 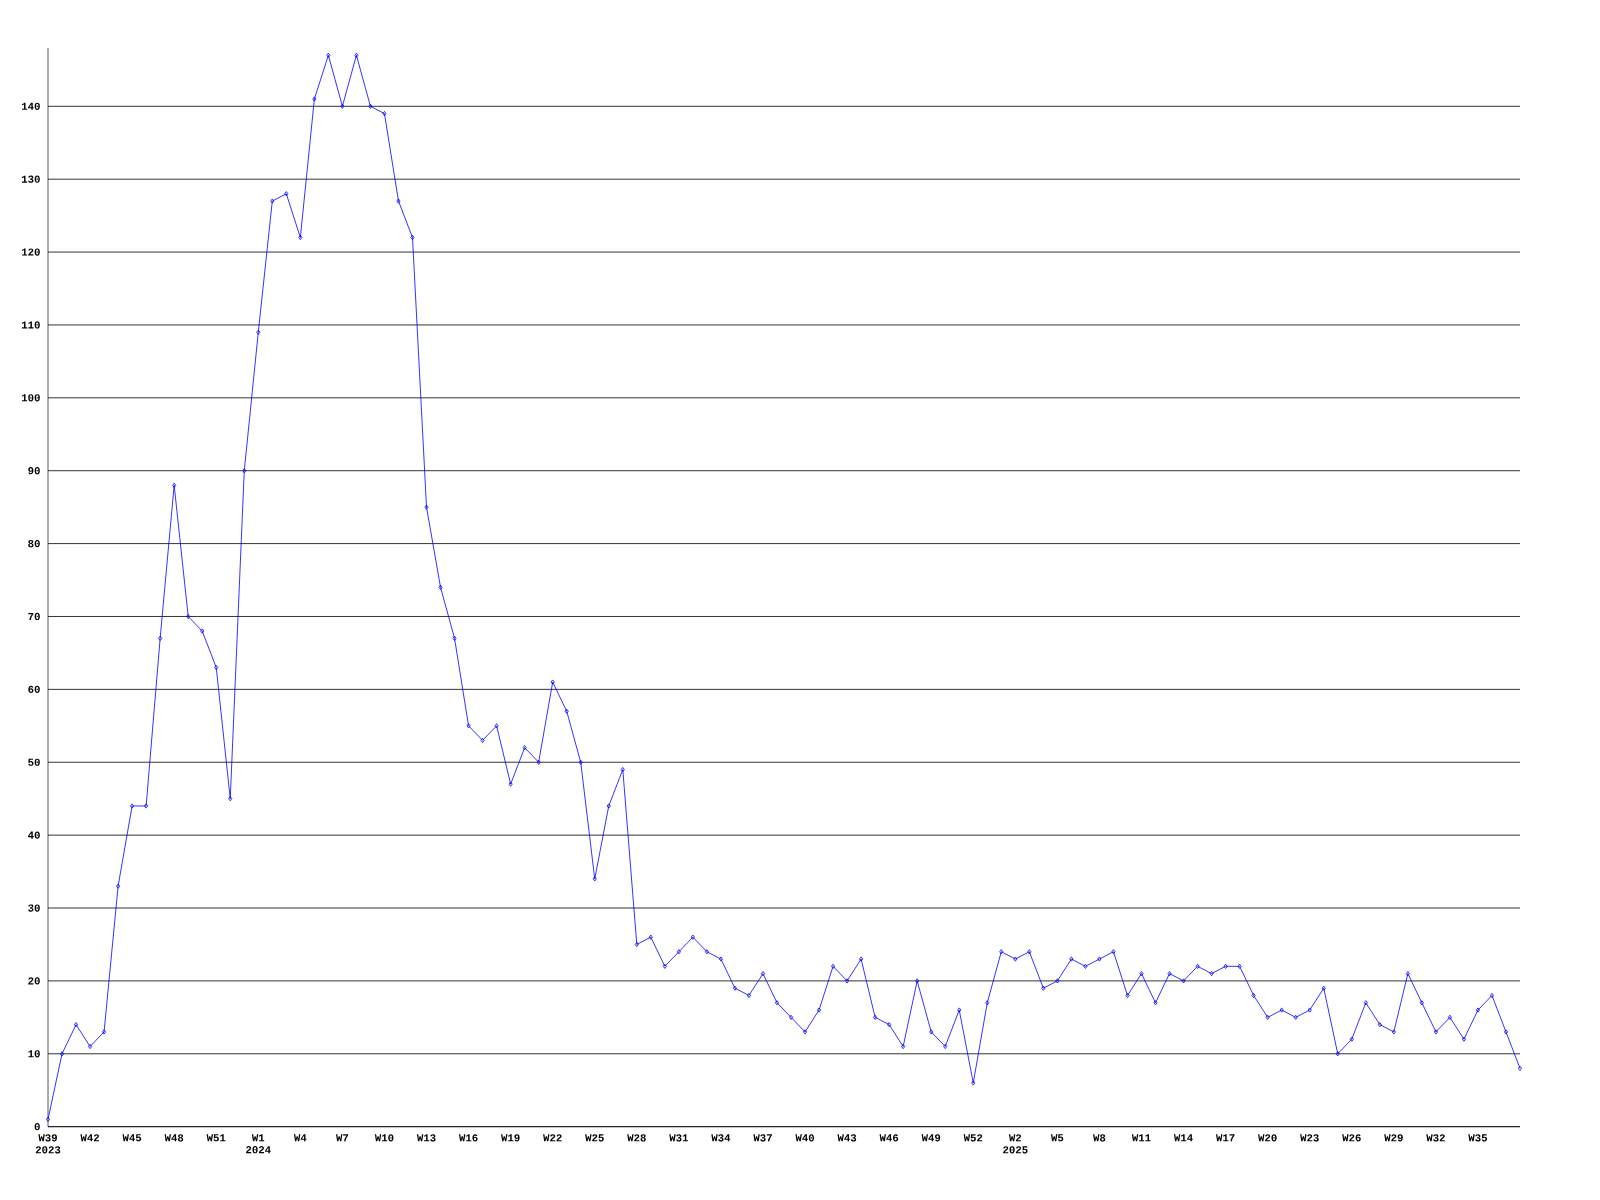 What do you see at coordinates (37, 1127) in the screenshot?
I see `y-tick-label: 0` at bounding box center [37, 1127].